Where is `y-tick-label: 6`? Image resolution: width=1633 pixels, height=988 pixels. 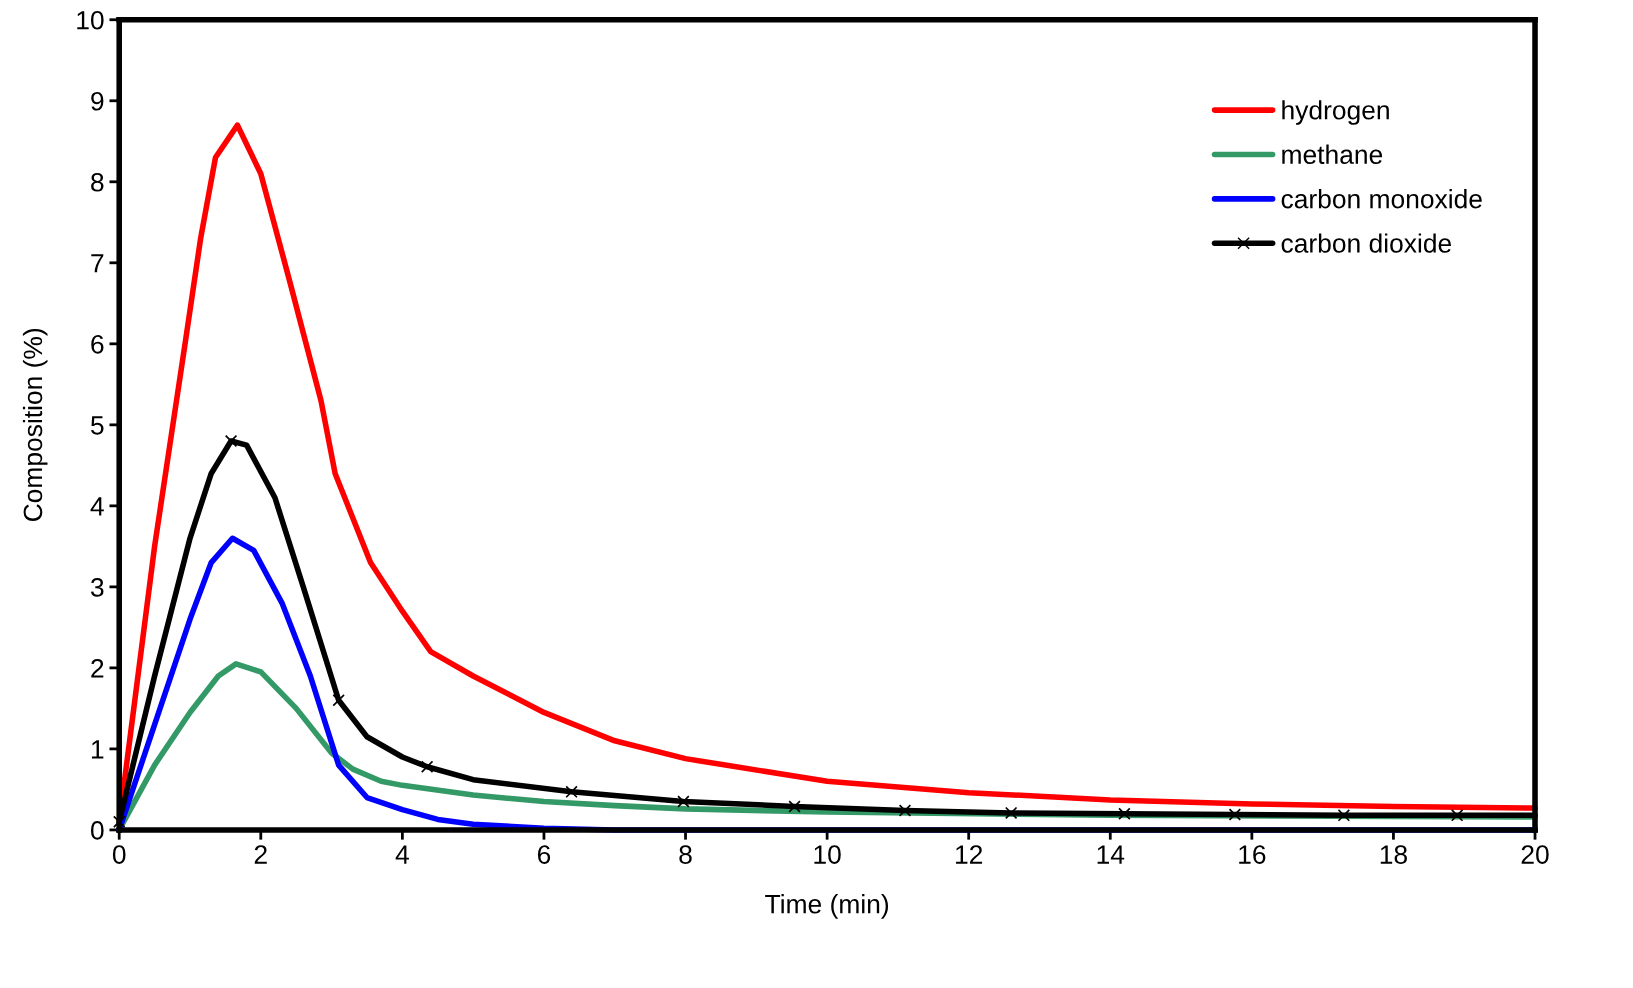 y-tick-label: 6 is located at coordinates (97, 344).